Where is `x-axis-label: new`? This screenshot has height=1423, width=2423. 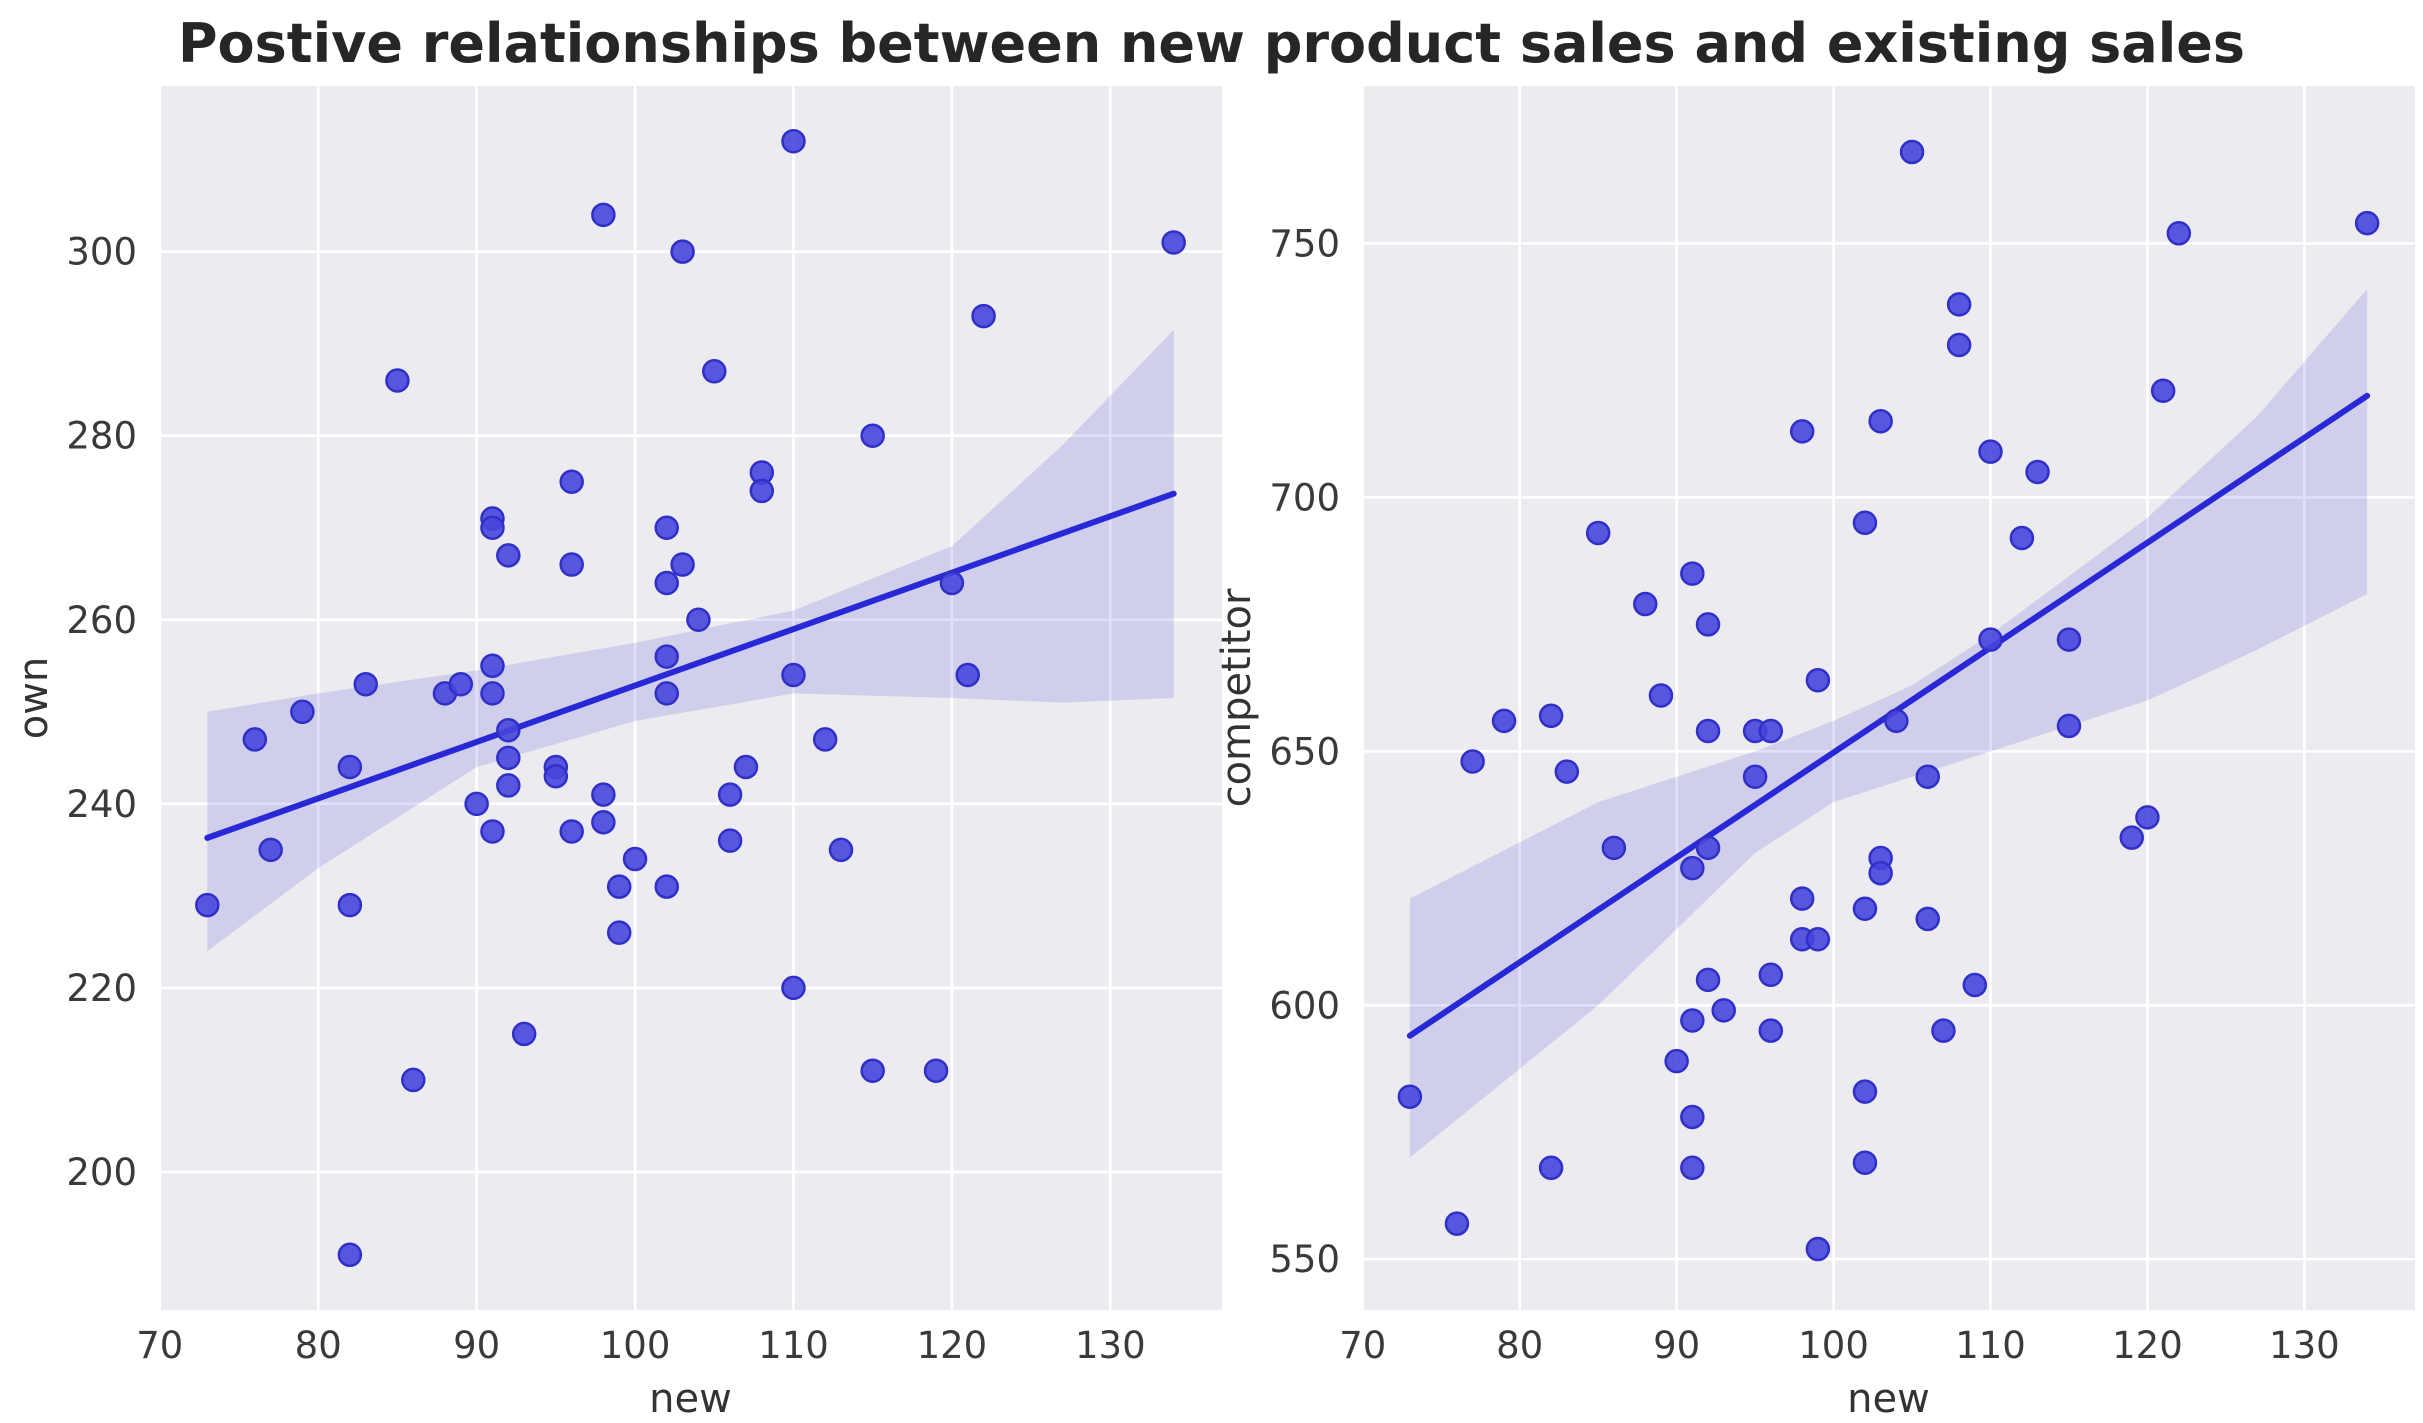
x-axis-label: new is located at coordinates (690, 1399).